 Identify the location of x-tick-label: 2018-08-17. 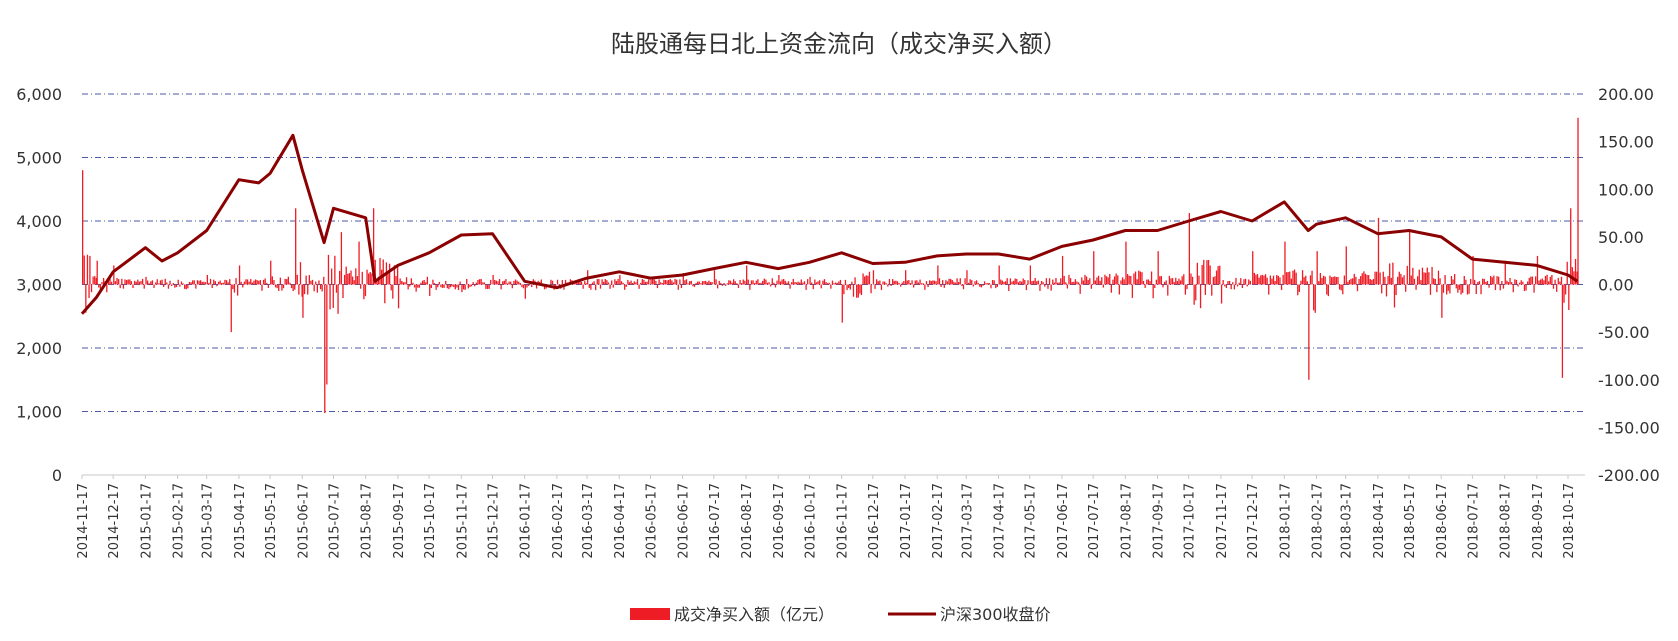
(1506, 521).